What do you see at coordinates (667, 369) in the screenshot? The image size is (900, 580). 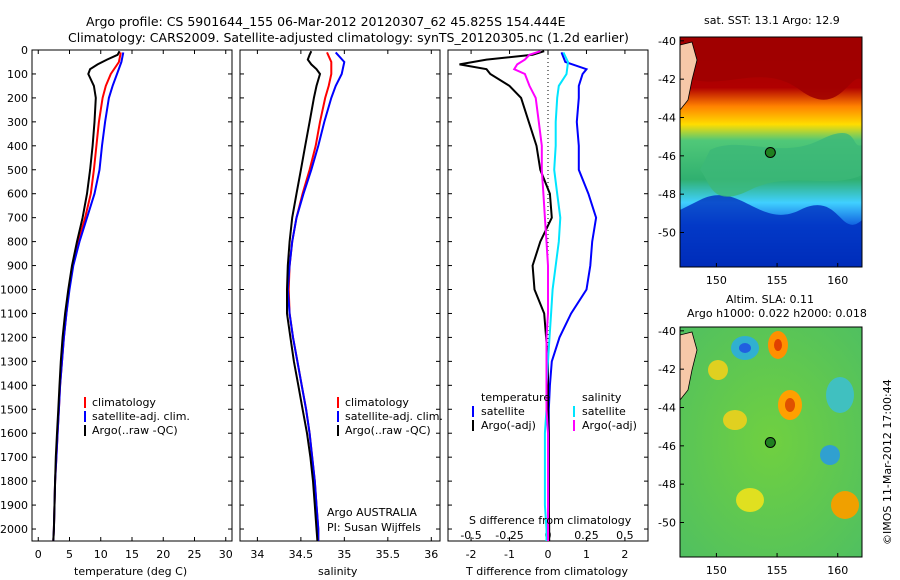 I see `sla-map-ytick-label: -42` at bounding box center [667, 369].